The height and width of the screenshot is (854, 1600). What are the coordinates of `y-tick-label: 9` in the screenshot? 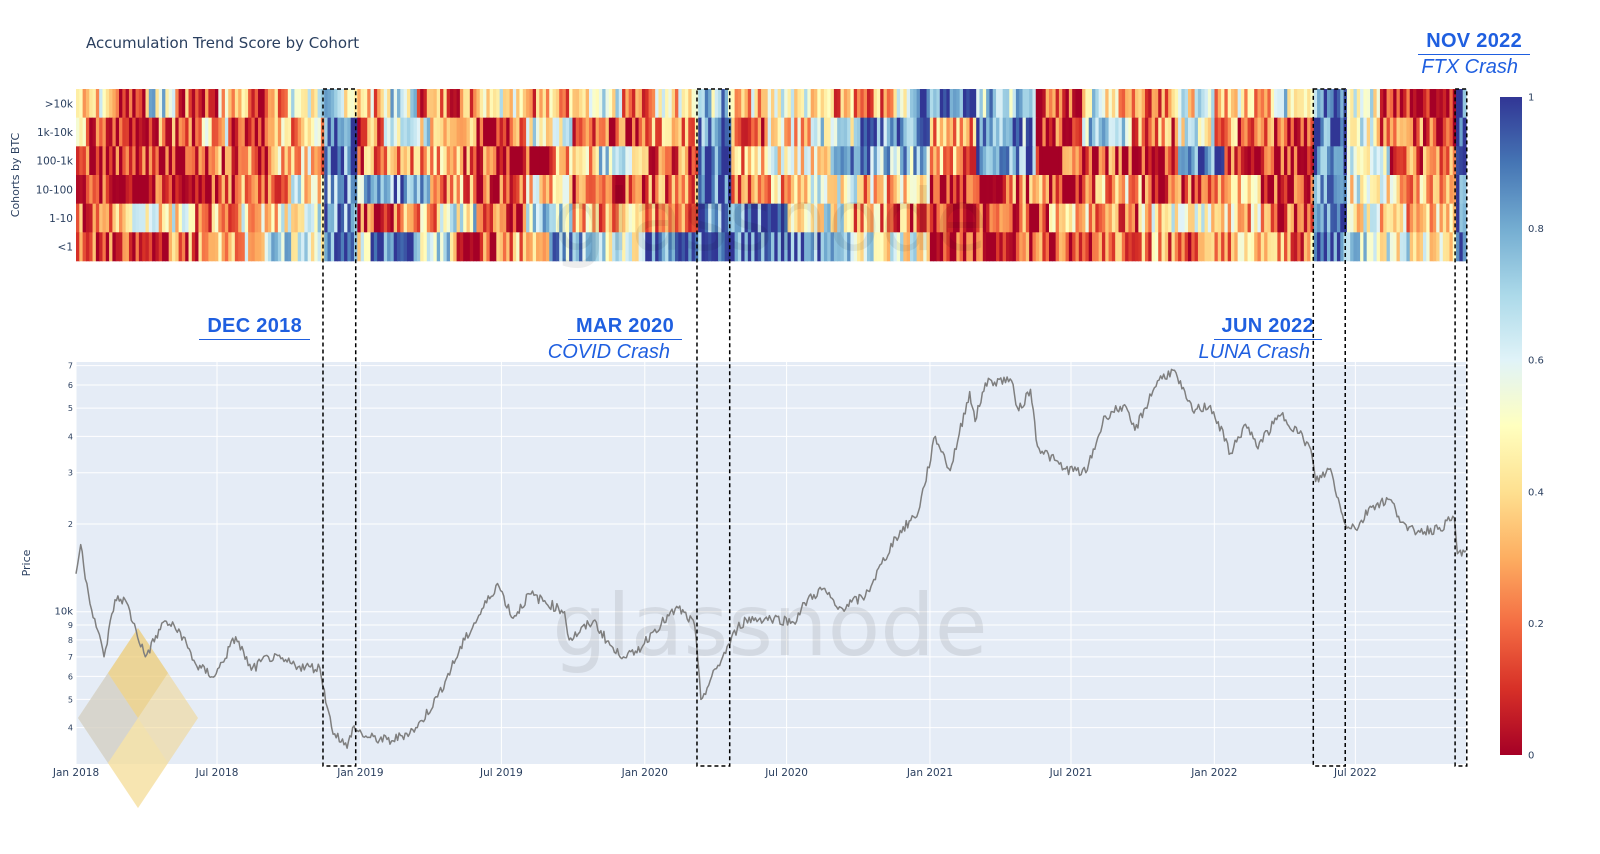 It's located at (70, 625).